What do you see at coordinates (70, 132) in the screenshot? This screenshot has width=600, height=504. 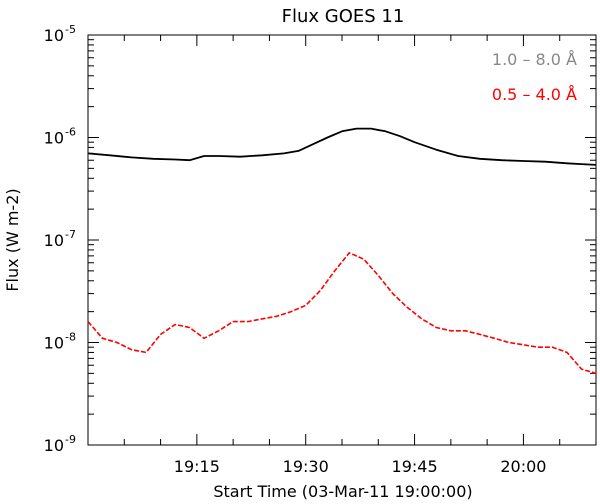 I see `y-tick-exponent: -6` at bounding box center [70, 132].